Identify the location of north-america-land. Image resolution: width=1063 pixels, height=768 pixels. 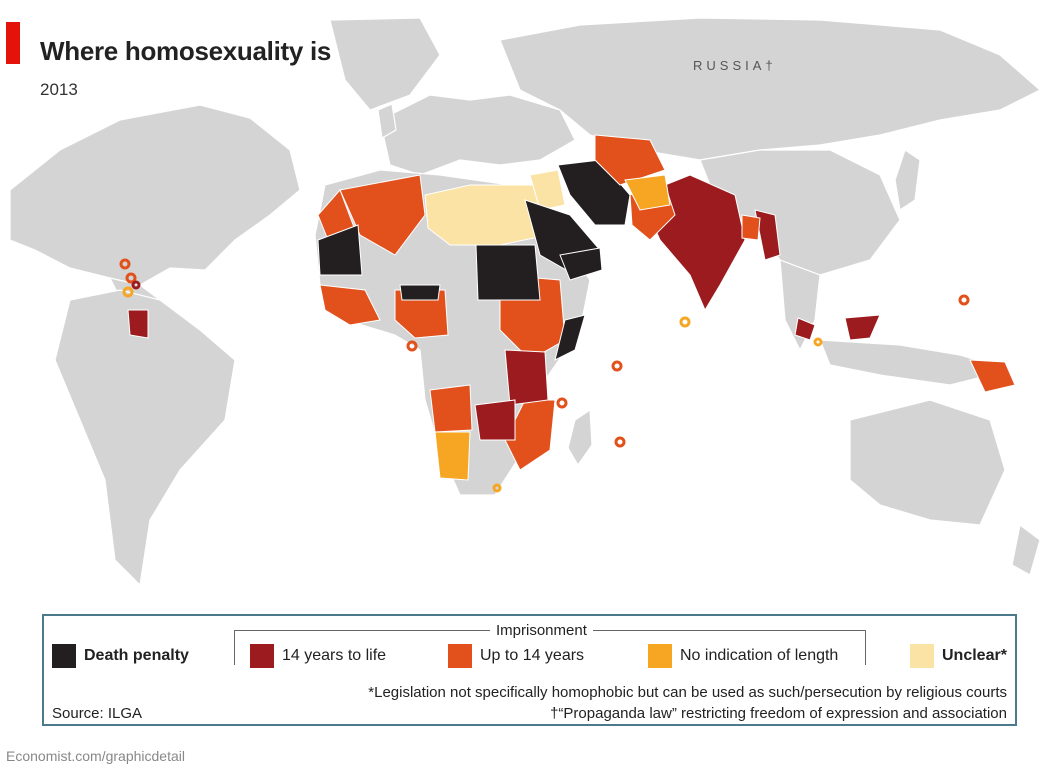
(155, 195).